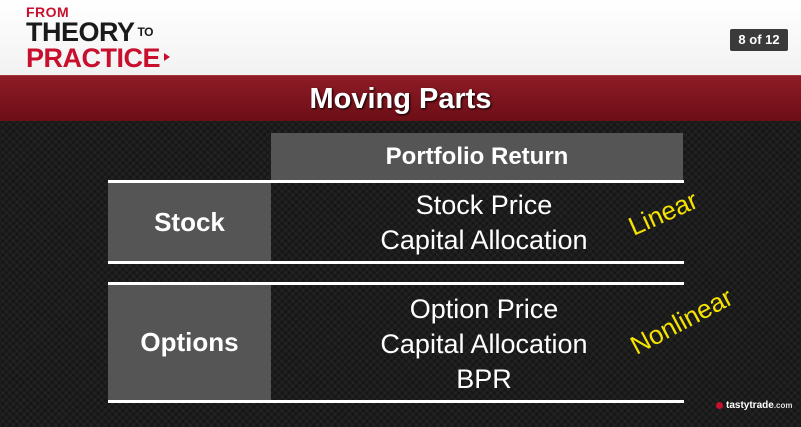 Image resolution: width=801 pixels, height=427 pixels. Describe the element at coordinates (477, 156) in the screenshot. I see `column-header: Portfolio Return` at that location.